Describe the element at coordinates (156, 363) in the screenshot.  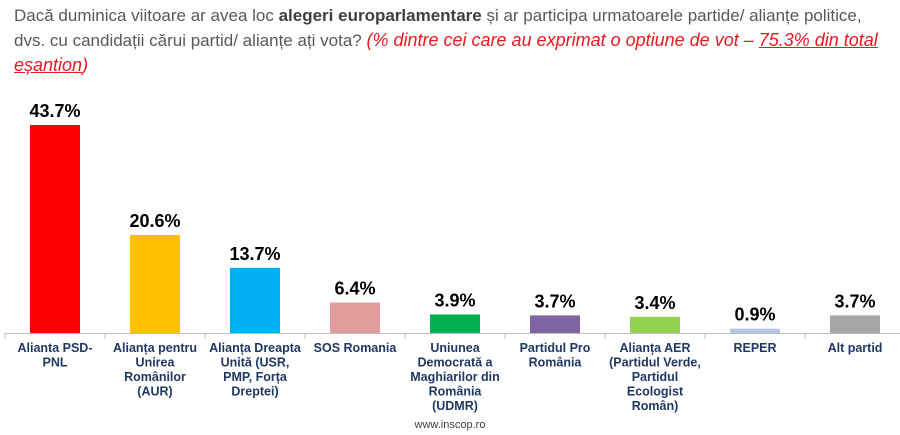
I see `category-label: Unirea` at that location.